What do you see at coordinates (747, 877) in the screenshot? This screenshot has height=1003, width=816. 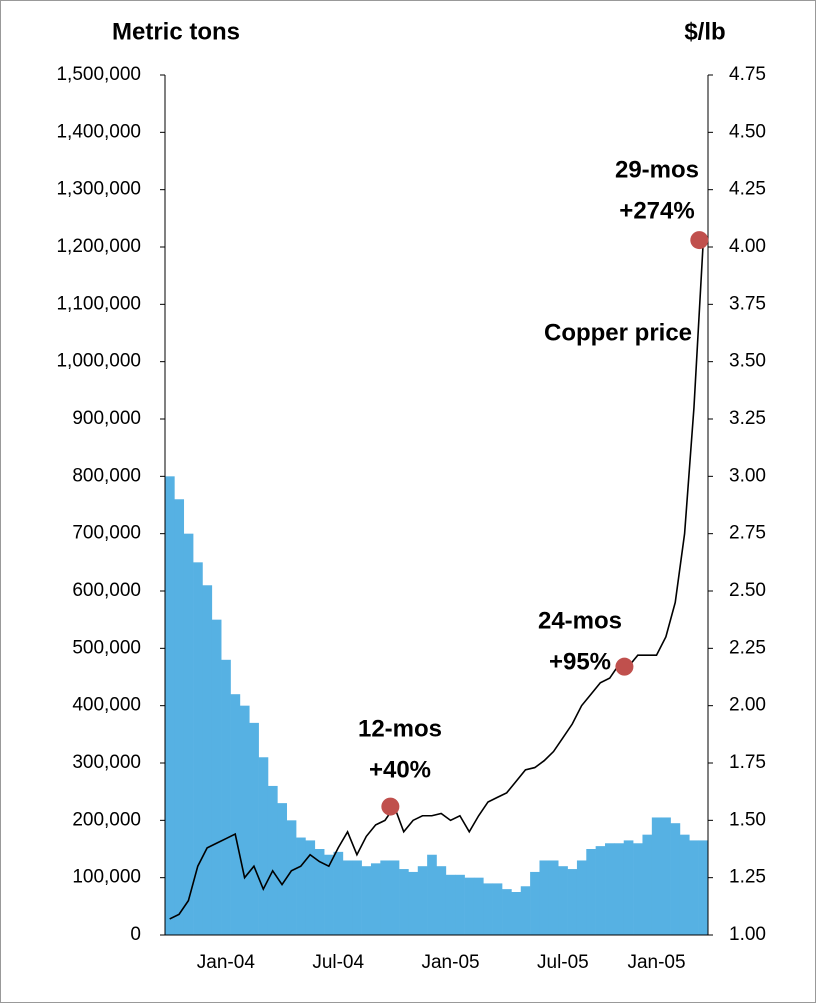 I see `y2-tick-label: 1.25` at bounding box center [747, 877].